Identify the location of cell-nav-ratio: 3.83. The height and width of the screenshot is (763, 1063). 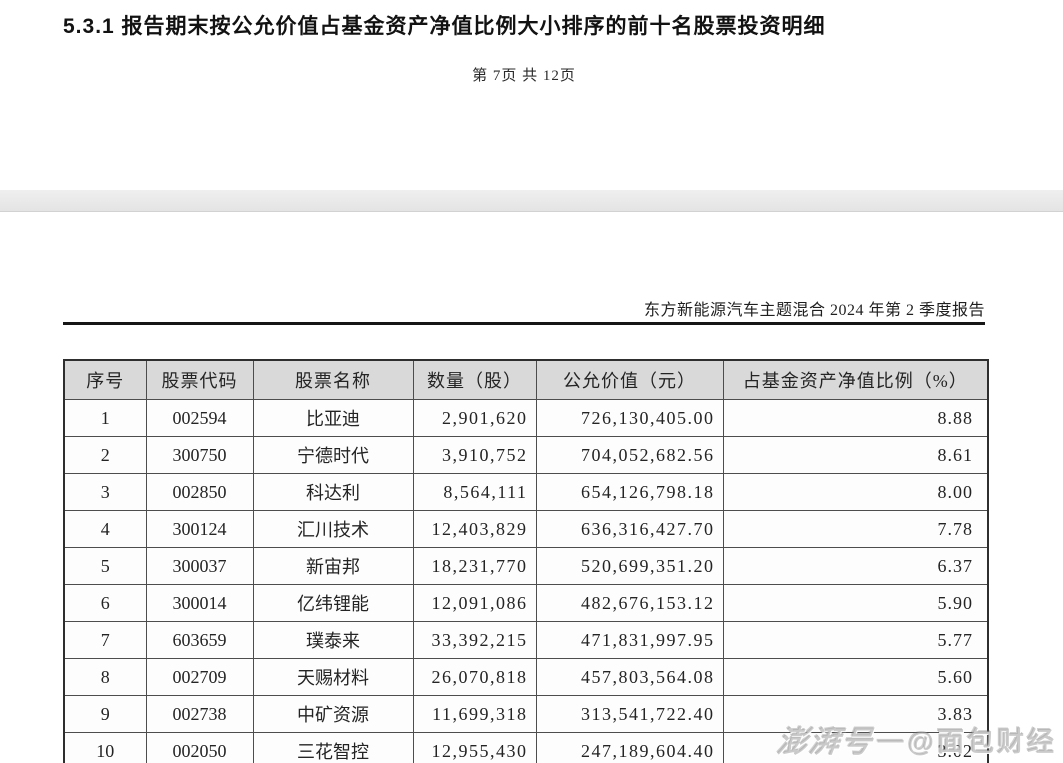
(855, 714).